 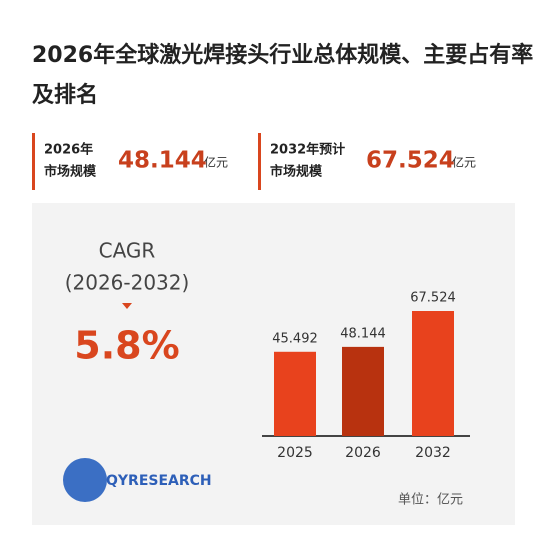 What do you see at coordinates (162, 161) in the screenshot?
I see `kpi-value: 48.144` at bounding box center [162, 161].